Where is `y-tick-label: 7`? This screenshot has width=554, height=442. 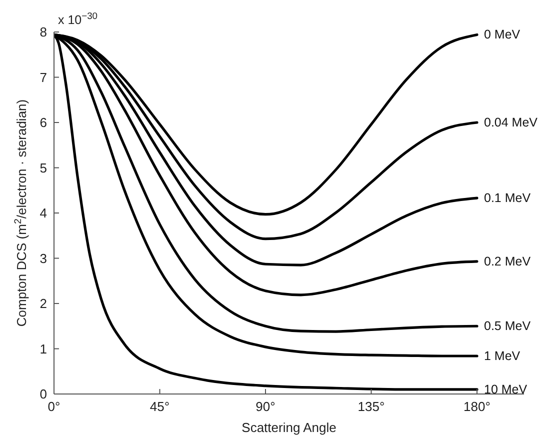
y-tick-label: 7 is located at coordinates (43, 77).